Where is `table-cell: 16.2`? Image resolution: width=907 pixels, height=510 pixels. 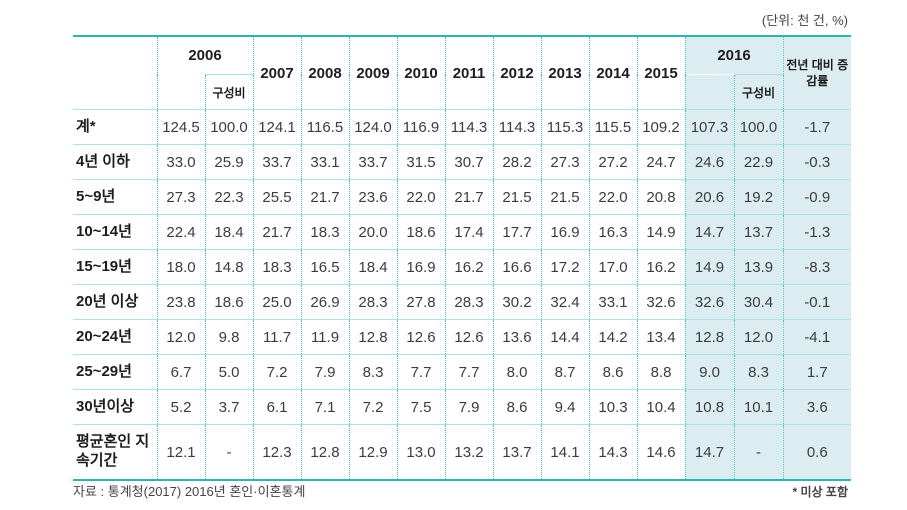
table-cell: 16.2 is located at coordinates (660, 267).